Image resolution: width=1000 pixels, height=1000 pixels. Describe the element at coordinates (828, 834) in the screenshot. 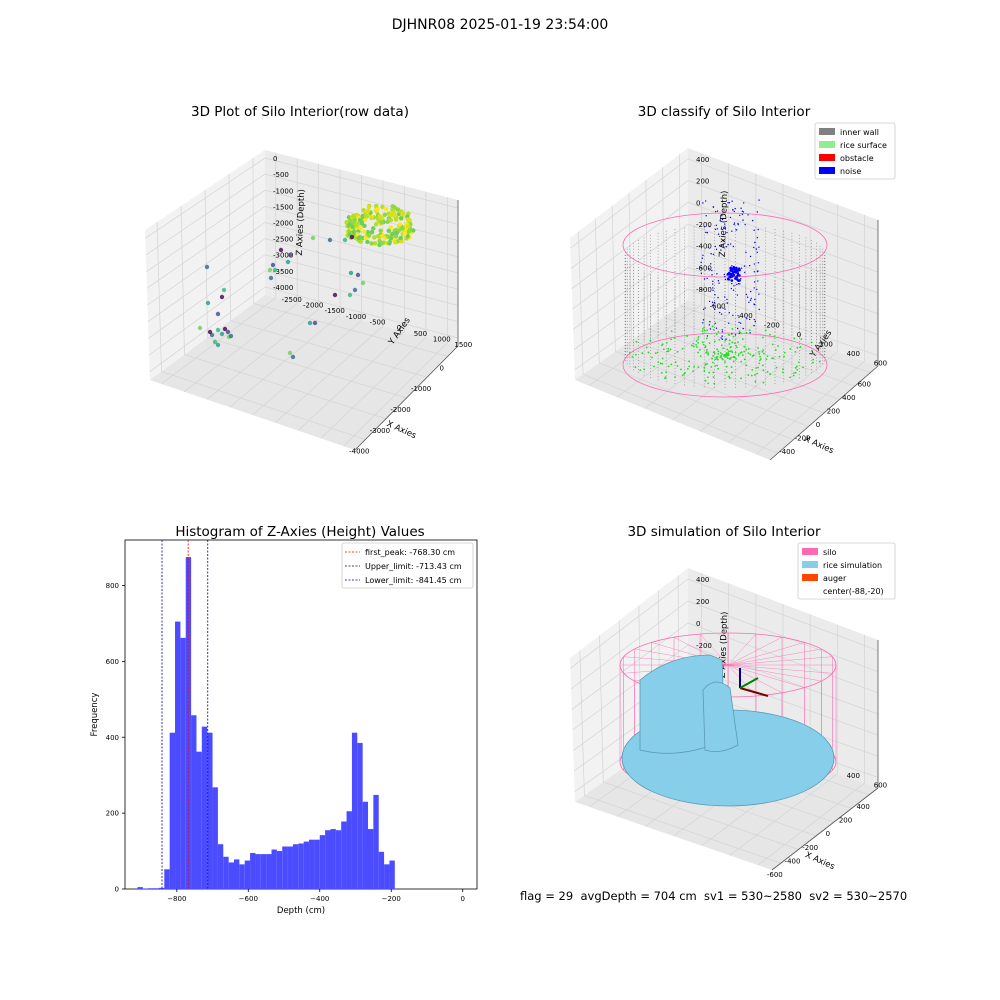

I see `p4-x-tick-label: 0` at that location.